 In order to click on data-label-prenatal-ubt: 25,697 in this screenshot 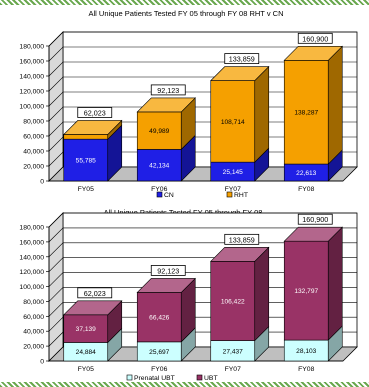, I will do `click(159, 352)`.